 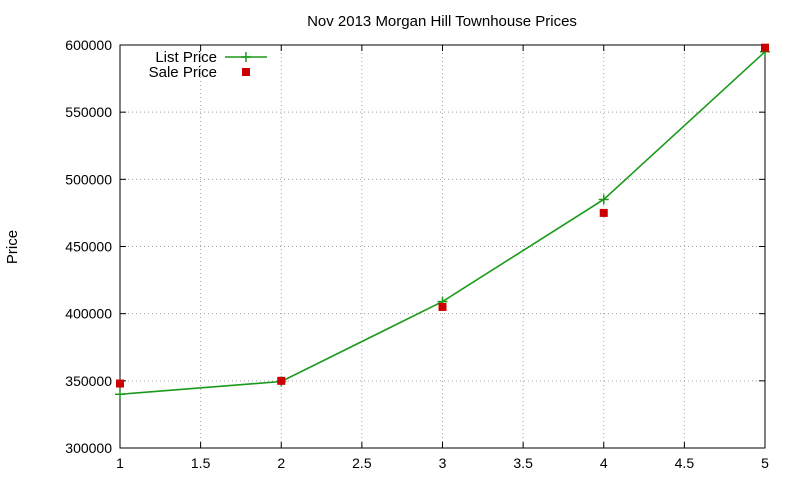 What do you see at coordinates (442, 21) in the screenshot?
I see `chart-title: Nov 2013 Morgan Hill Townhouse Prices` at bounding box center [442, 21].